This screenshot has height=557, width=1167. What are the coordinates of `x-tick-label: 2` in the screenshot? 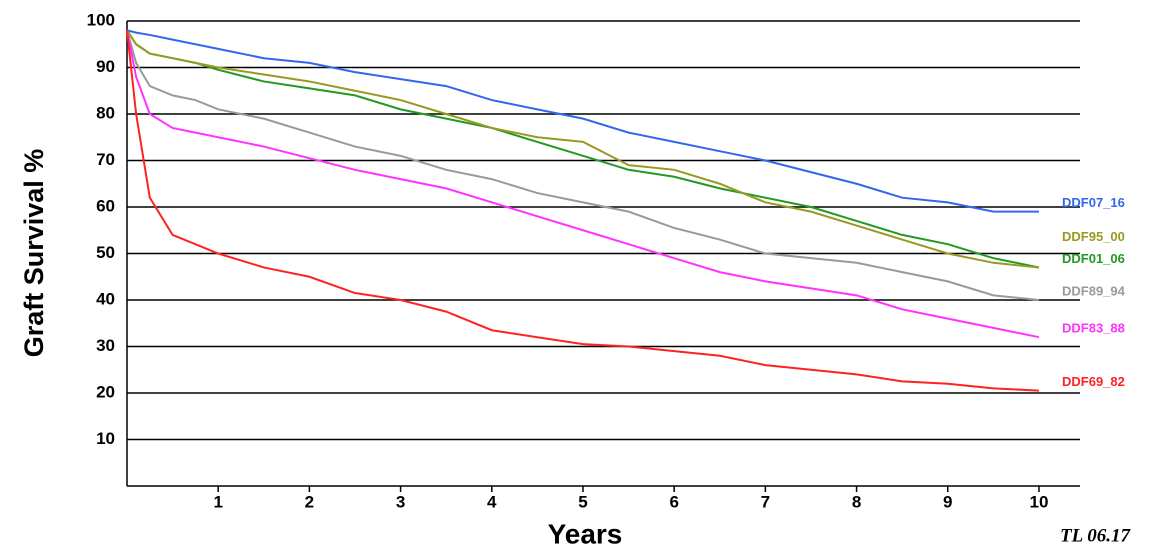 It's located at (309, 501).